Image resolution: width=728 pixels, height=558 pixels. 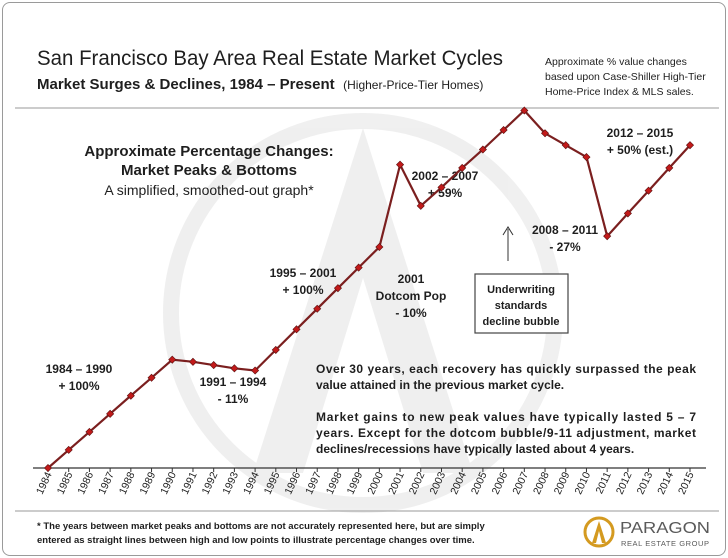 What do you see at coordinates (520, 483) in the screenshot?
I see `x-tick-label-2007: 2007` at bounding box center [520, 483].